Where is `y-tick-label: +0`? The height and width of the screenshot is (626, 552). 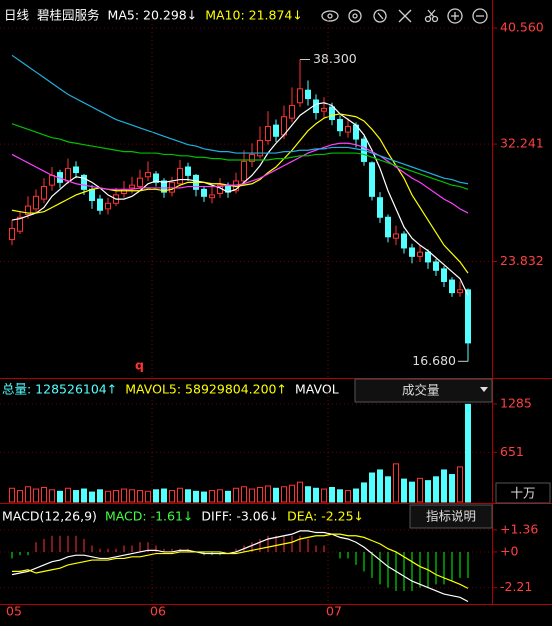
y-tick-label: +0 is located at coordinates (509, 550).